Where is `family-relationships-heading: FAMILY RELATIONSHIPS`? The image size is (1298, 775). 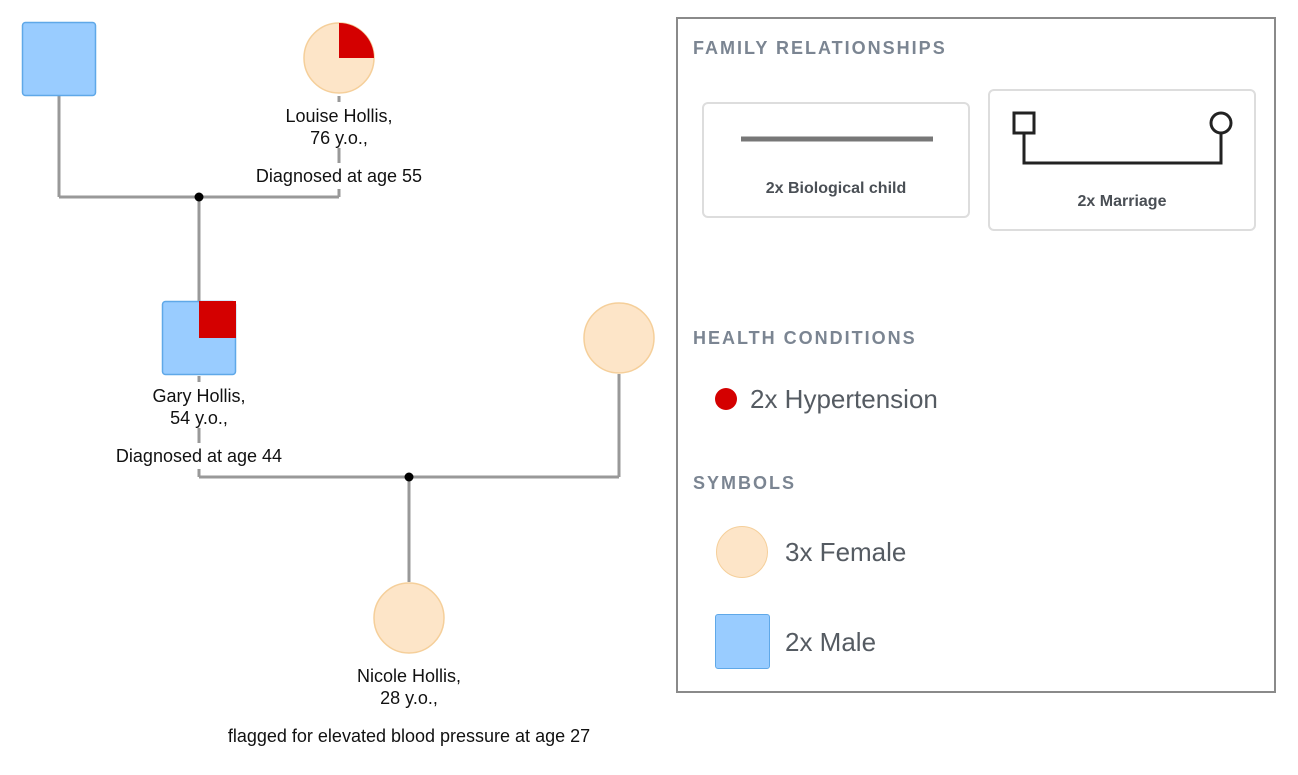
family-relationships-heading: FAMILY RELATIONSHIPS is located at coordinates (820, 48).